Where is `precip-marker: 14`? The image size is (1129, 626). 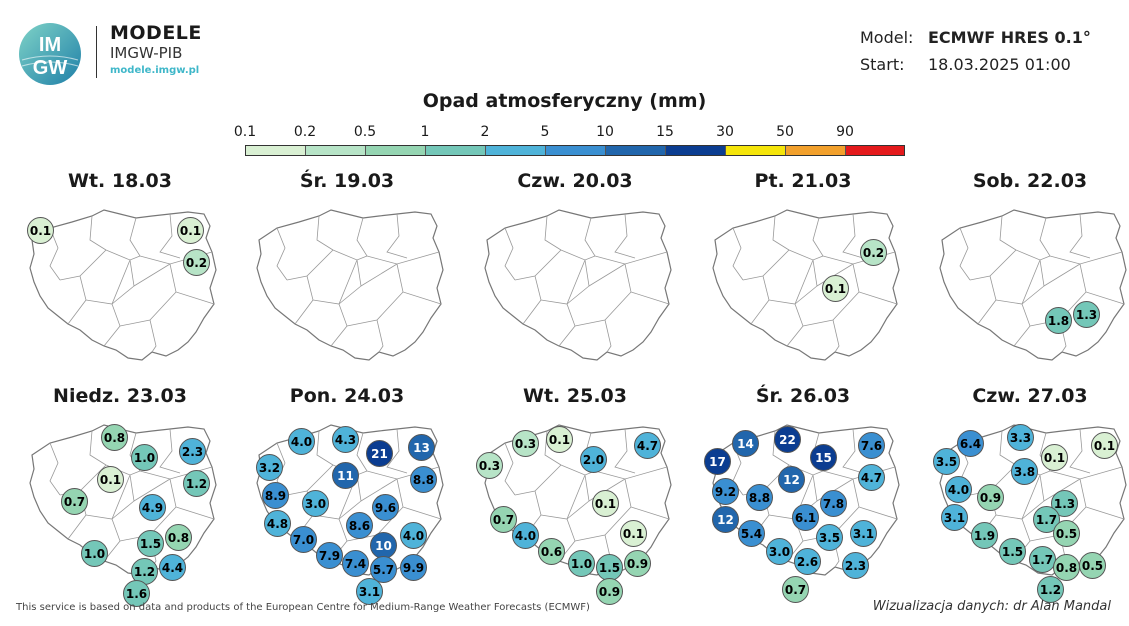
precip-marker: 14 is located at coordinates (745, 443).